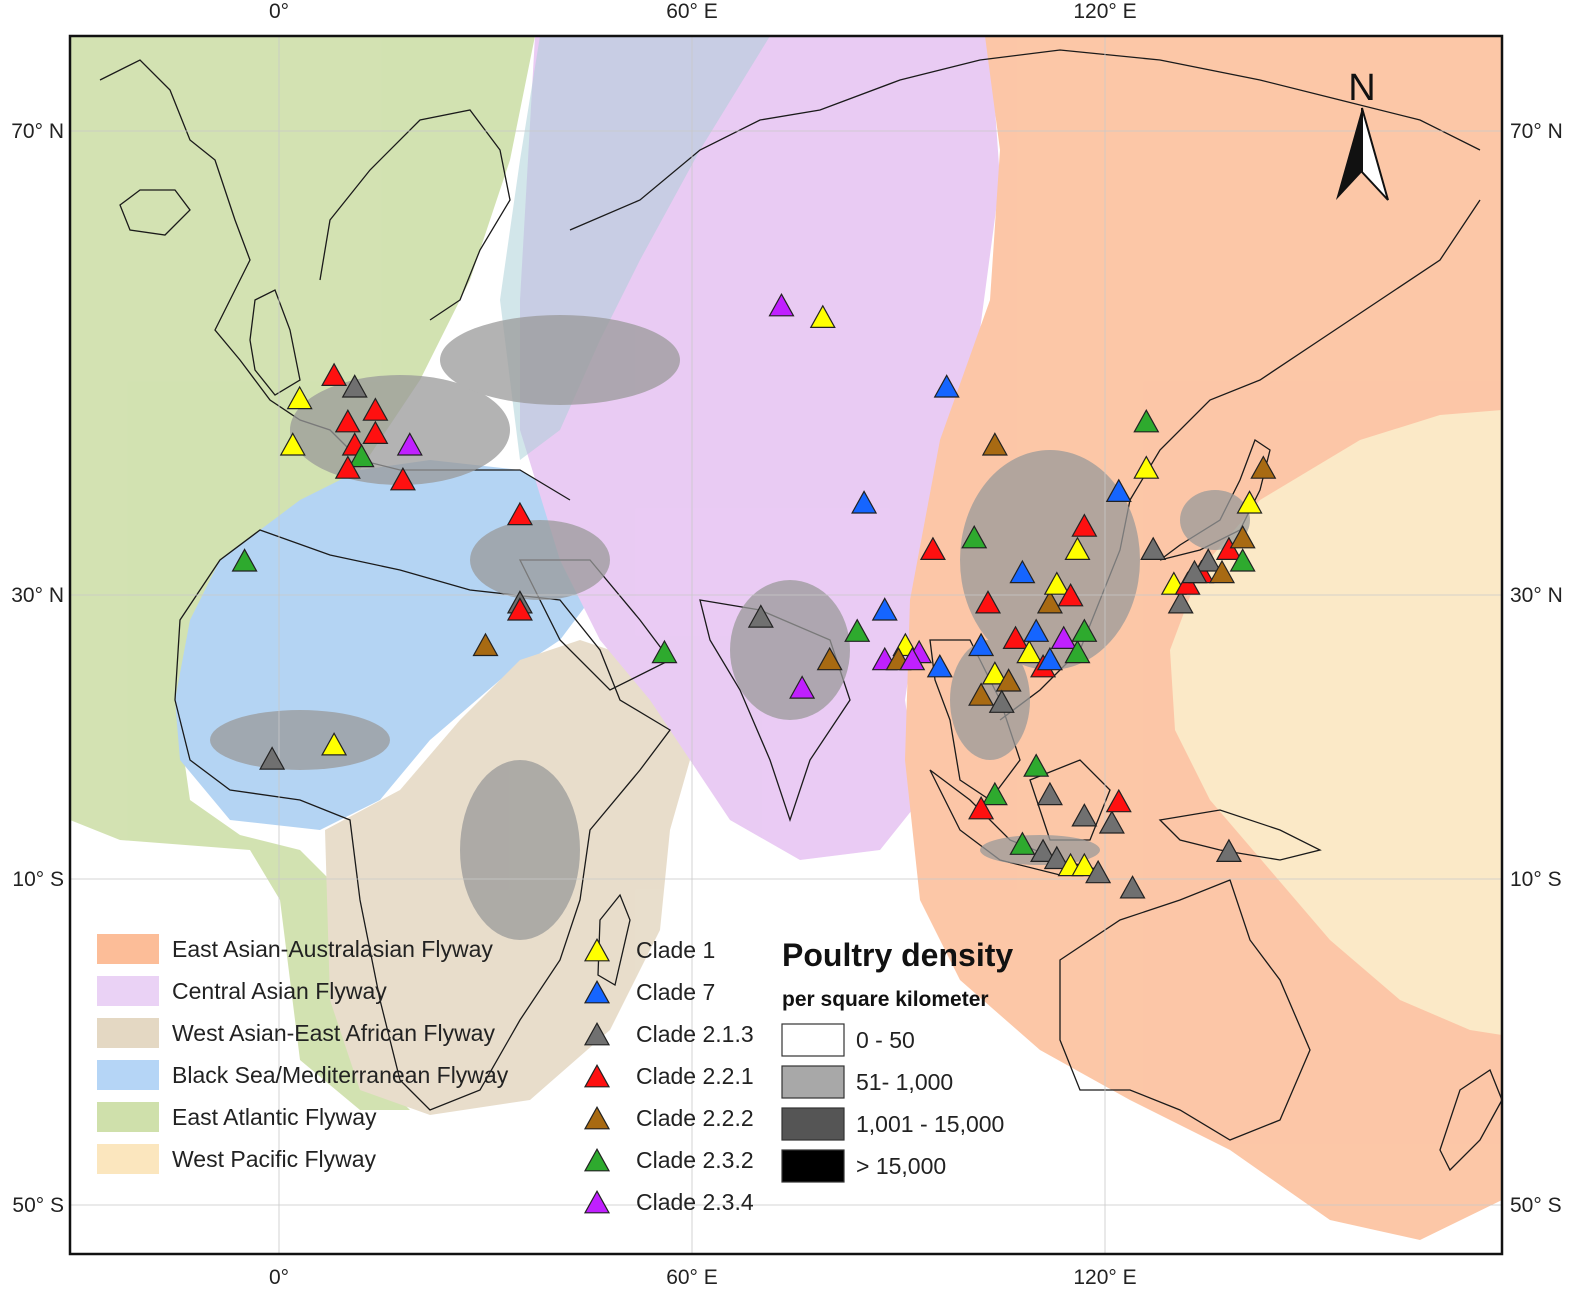 This screenshot has width=1575, height=1294. I want to click on lat-label-10s-left: 10° S, so click(38, 879).